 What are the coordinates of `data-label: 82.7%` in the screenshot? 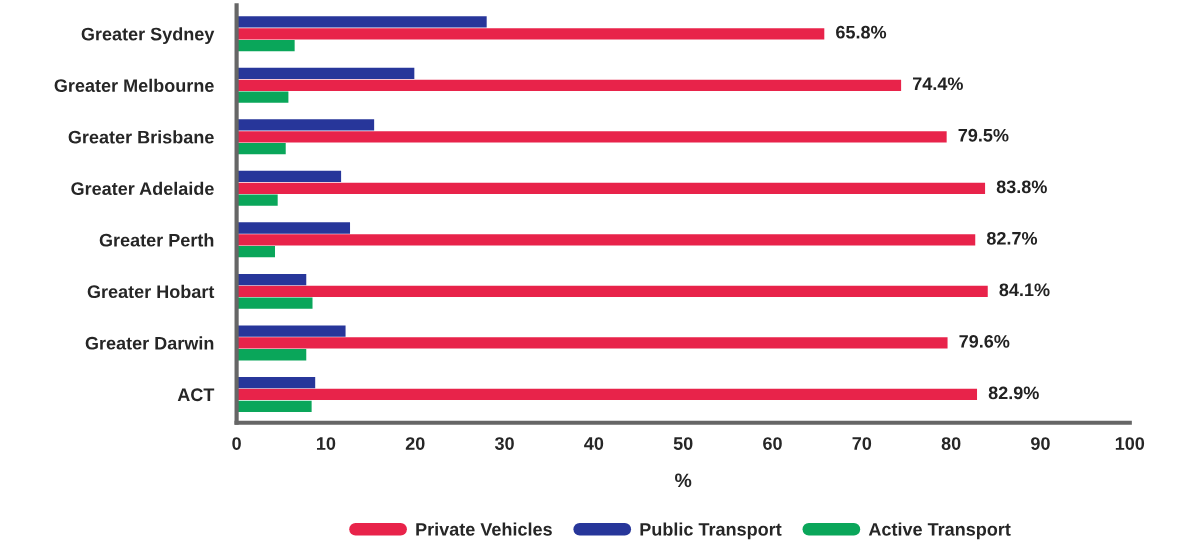 It's located at (1012, 238).